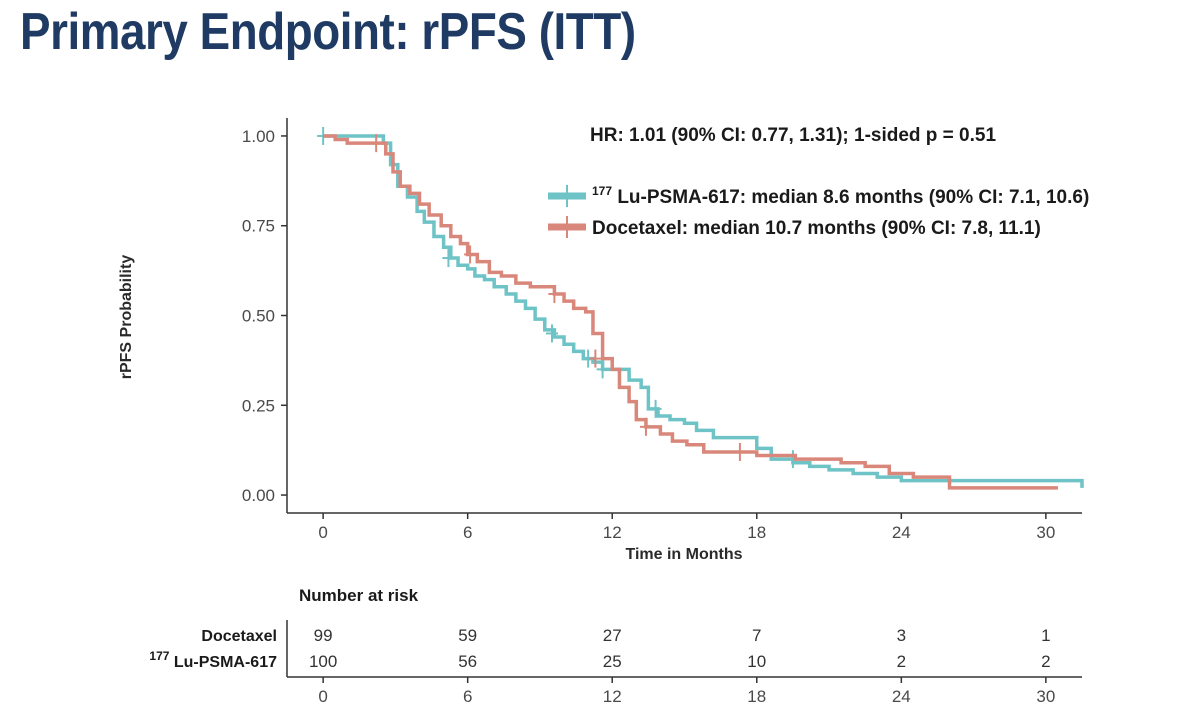 This screenshot has width=1200, height=721. I want to click on risk-table-cell: 99, so click(323, 635).